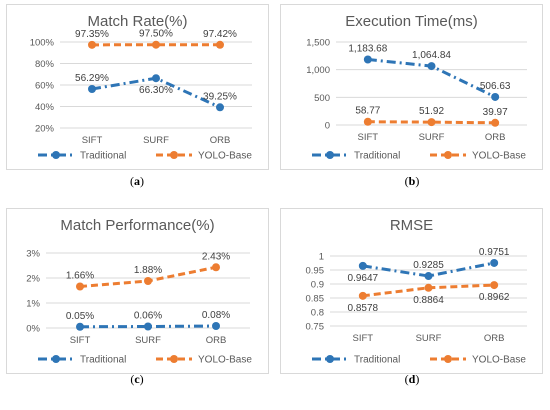 Image resolution: width=550 pixels, height=410 pixels. What do you see at coordinates (148, 270) in the screenshot?
I see `data-label: 1.88%` at bounding box center [148, 270].